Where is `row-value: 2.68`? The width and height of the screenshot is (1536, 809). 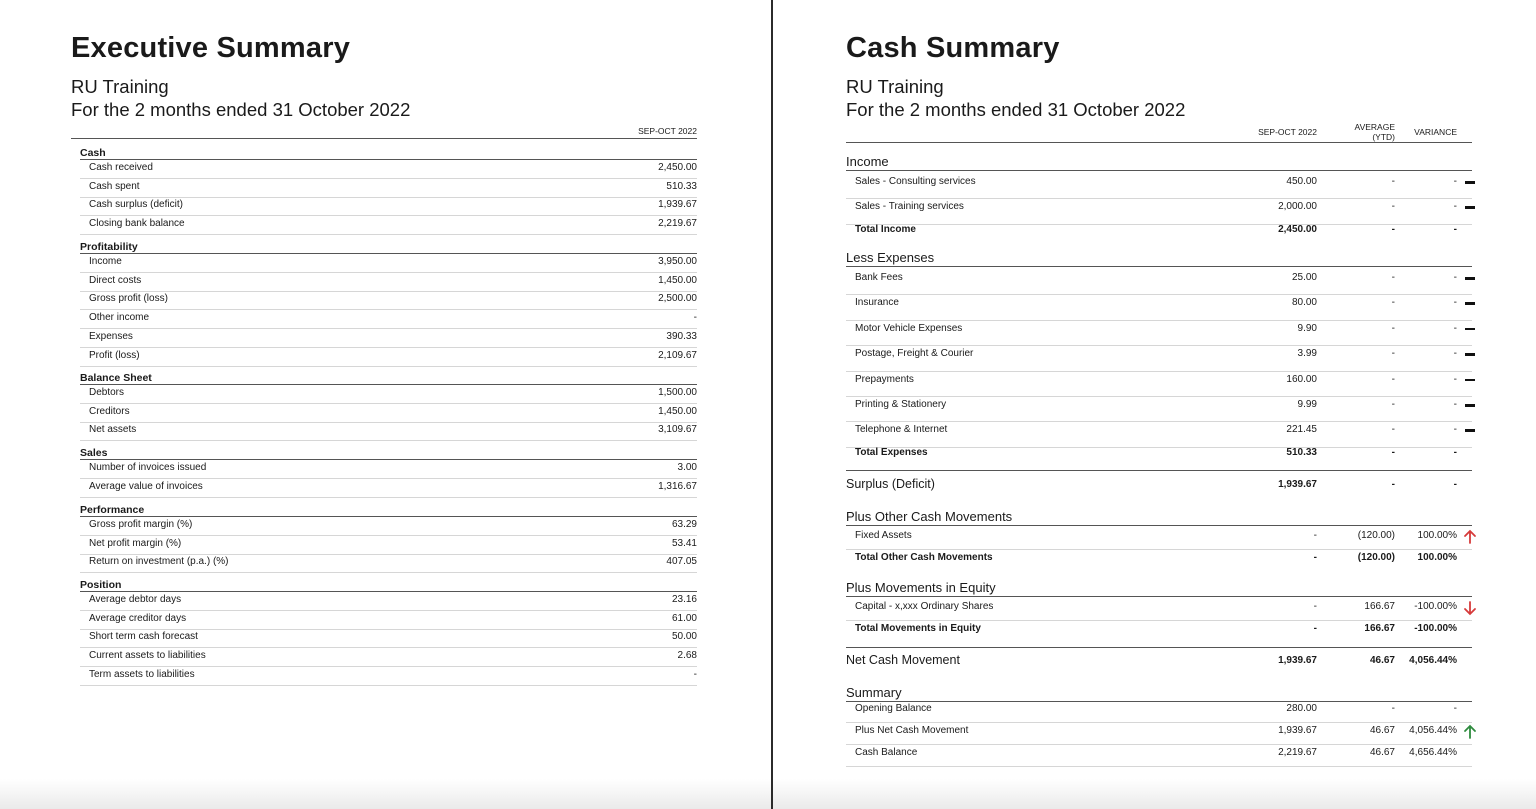 row-value: 2.68 is located at coordinates (687, 656).